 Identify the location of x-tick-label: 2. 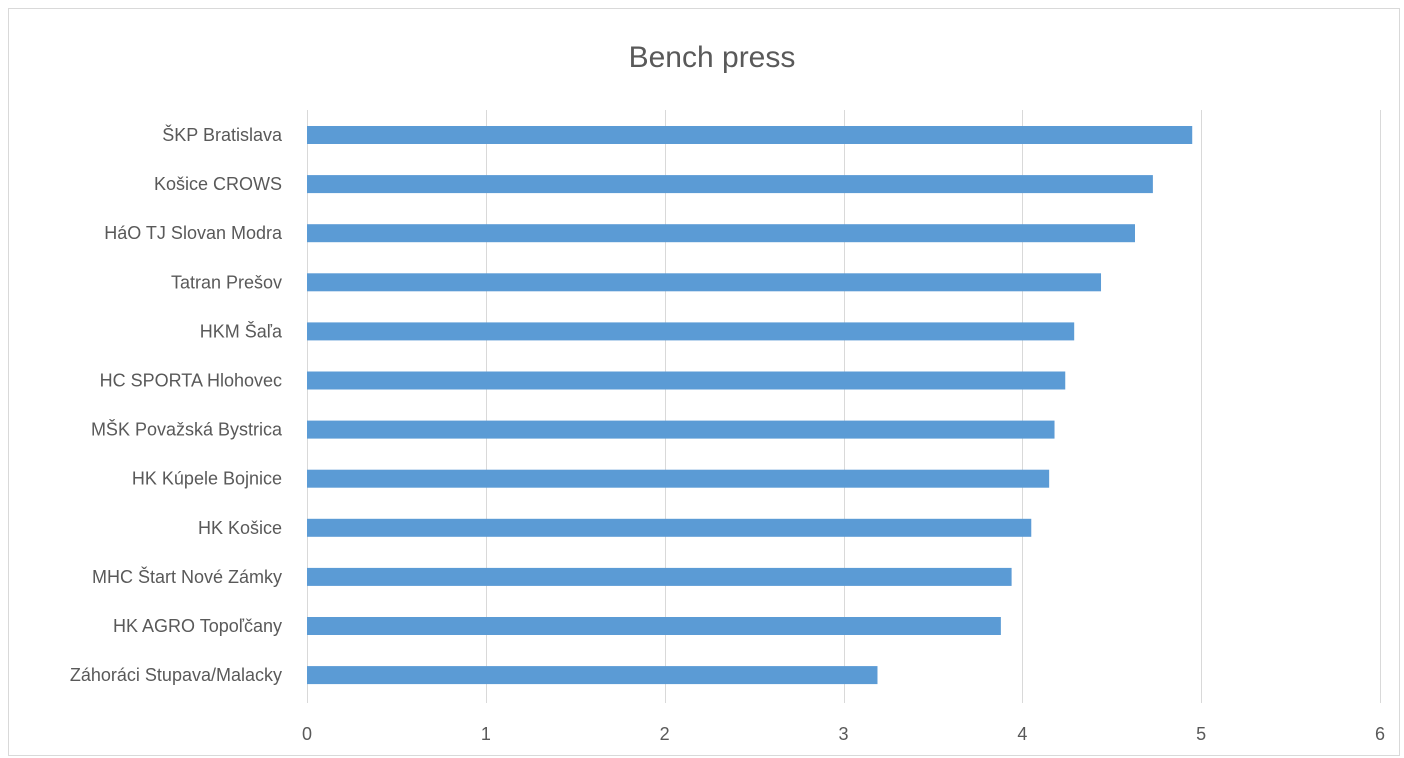
(665, 734).